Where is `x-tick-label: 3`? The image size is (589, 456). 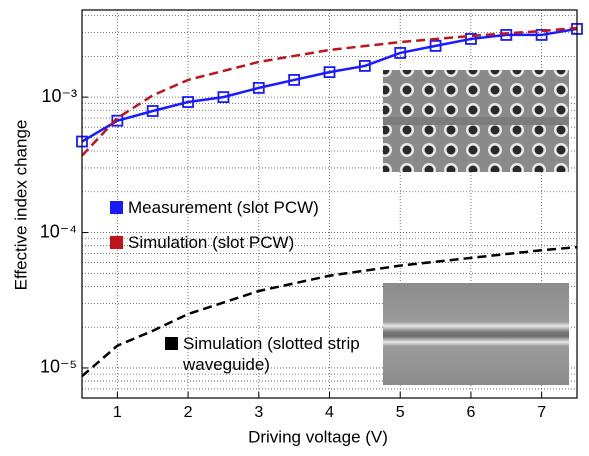 x-tick-label: 3 is located at coordinates (258, 412).